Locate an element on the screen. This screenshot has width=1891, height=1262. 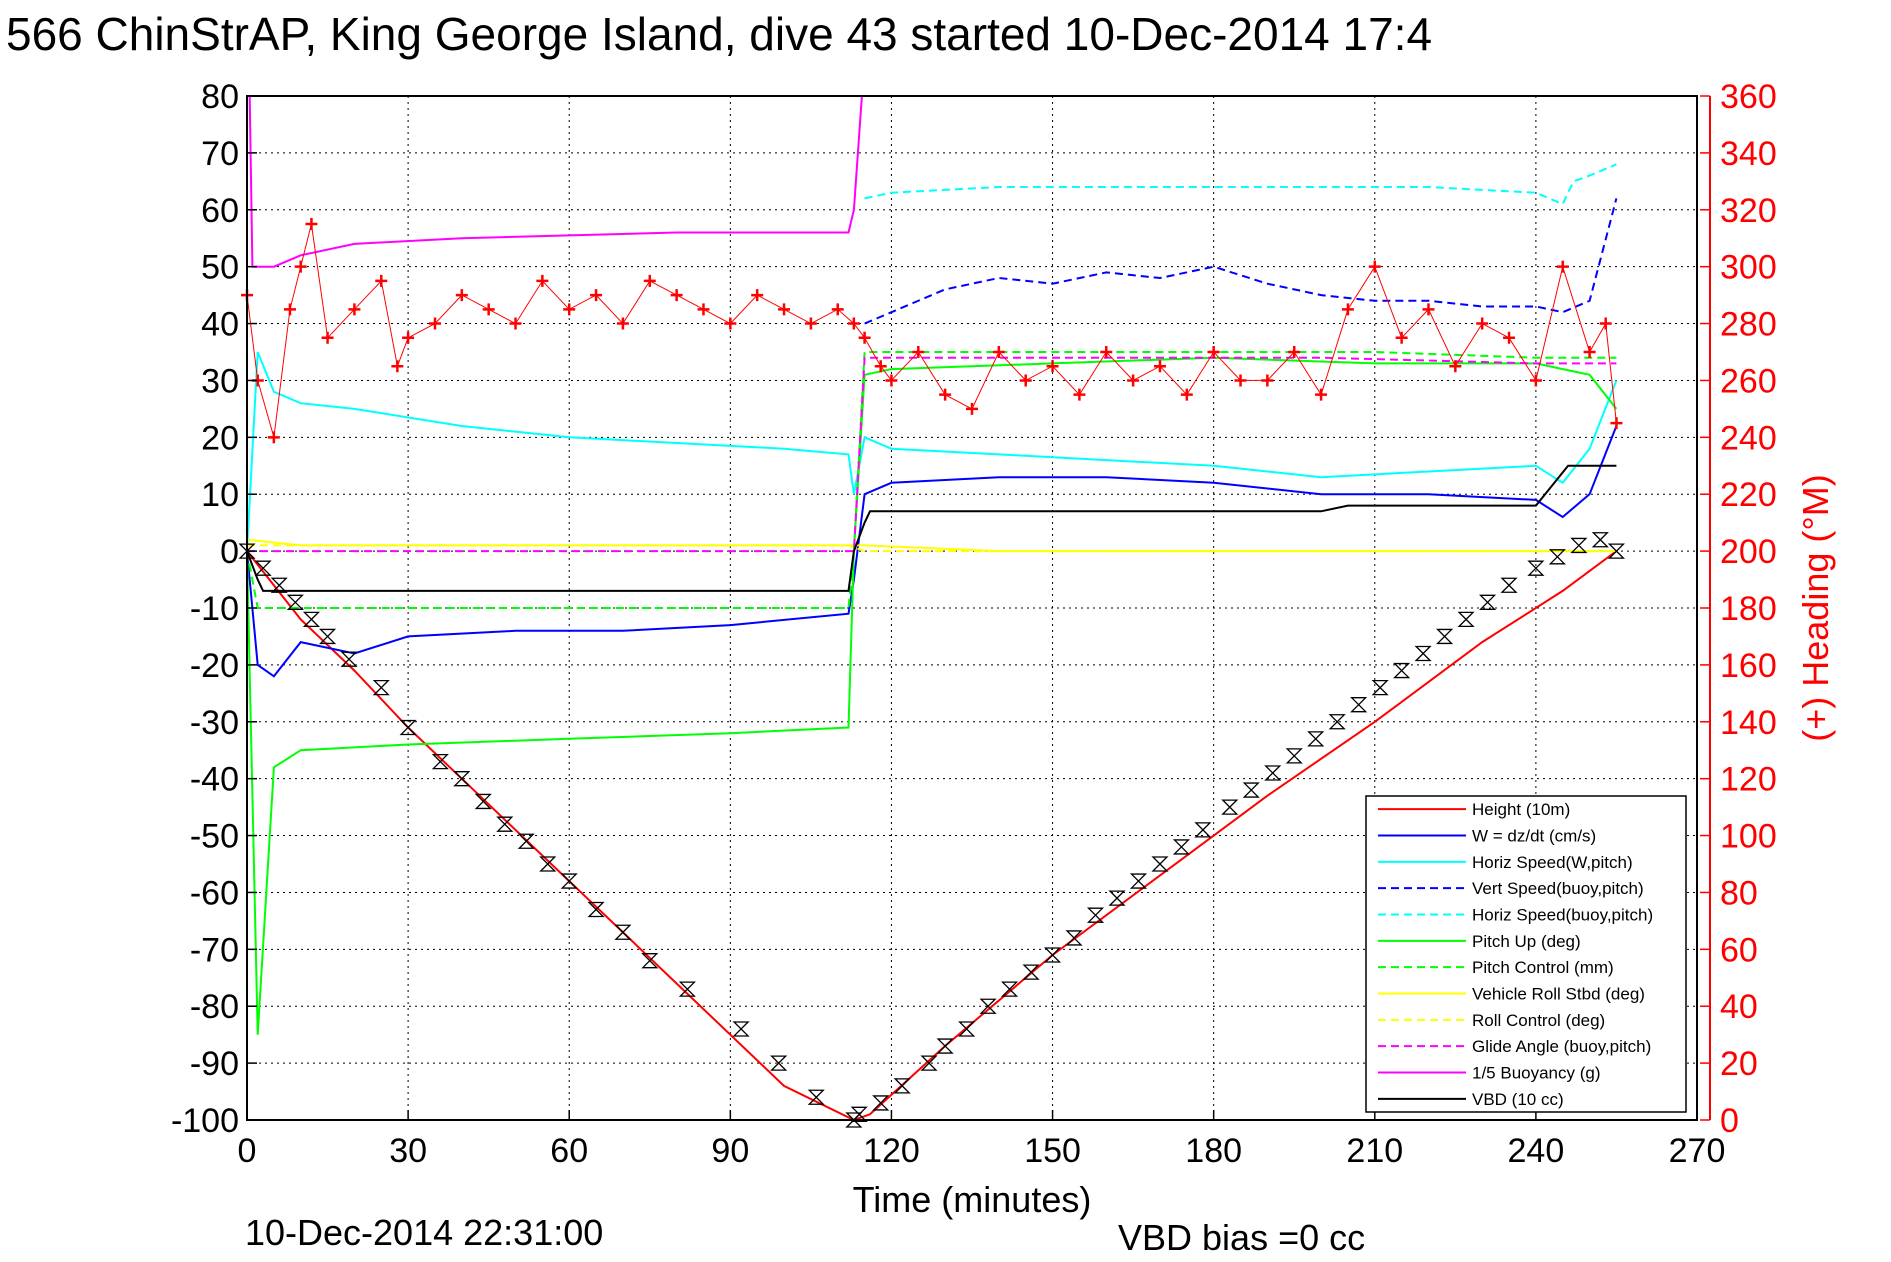
x-tick-label: 240 is located at coordinates (1536, 1151).